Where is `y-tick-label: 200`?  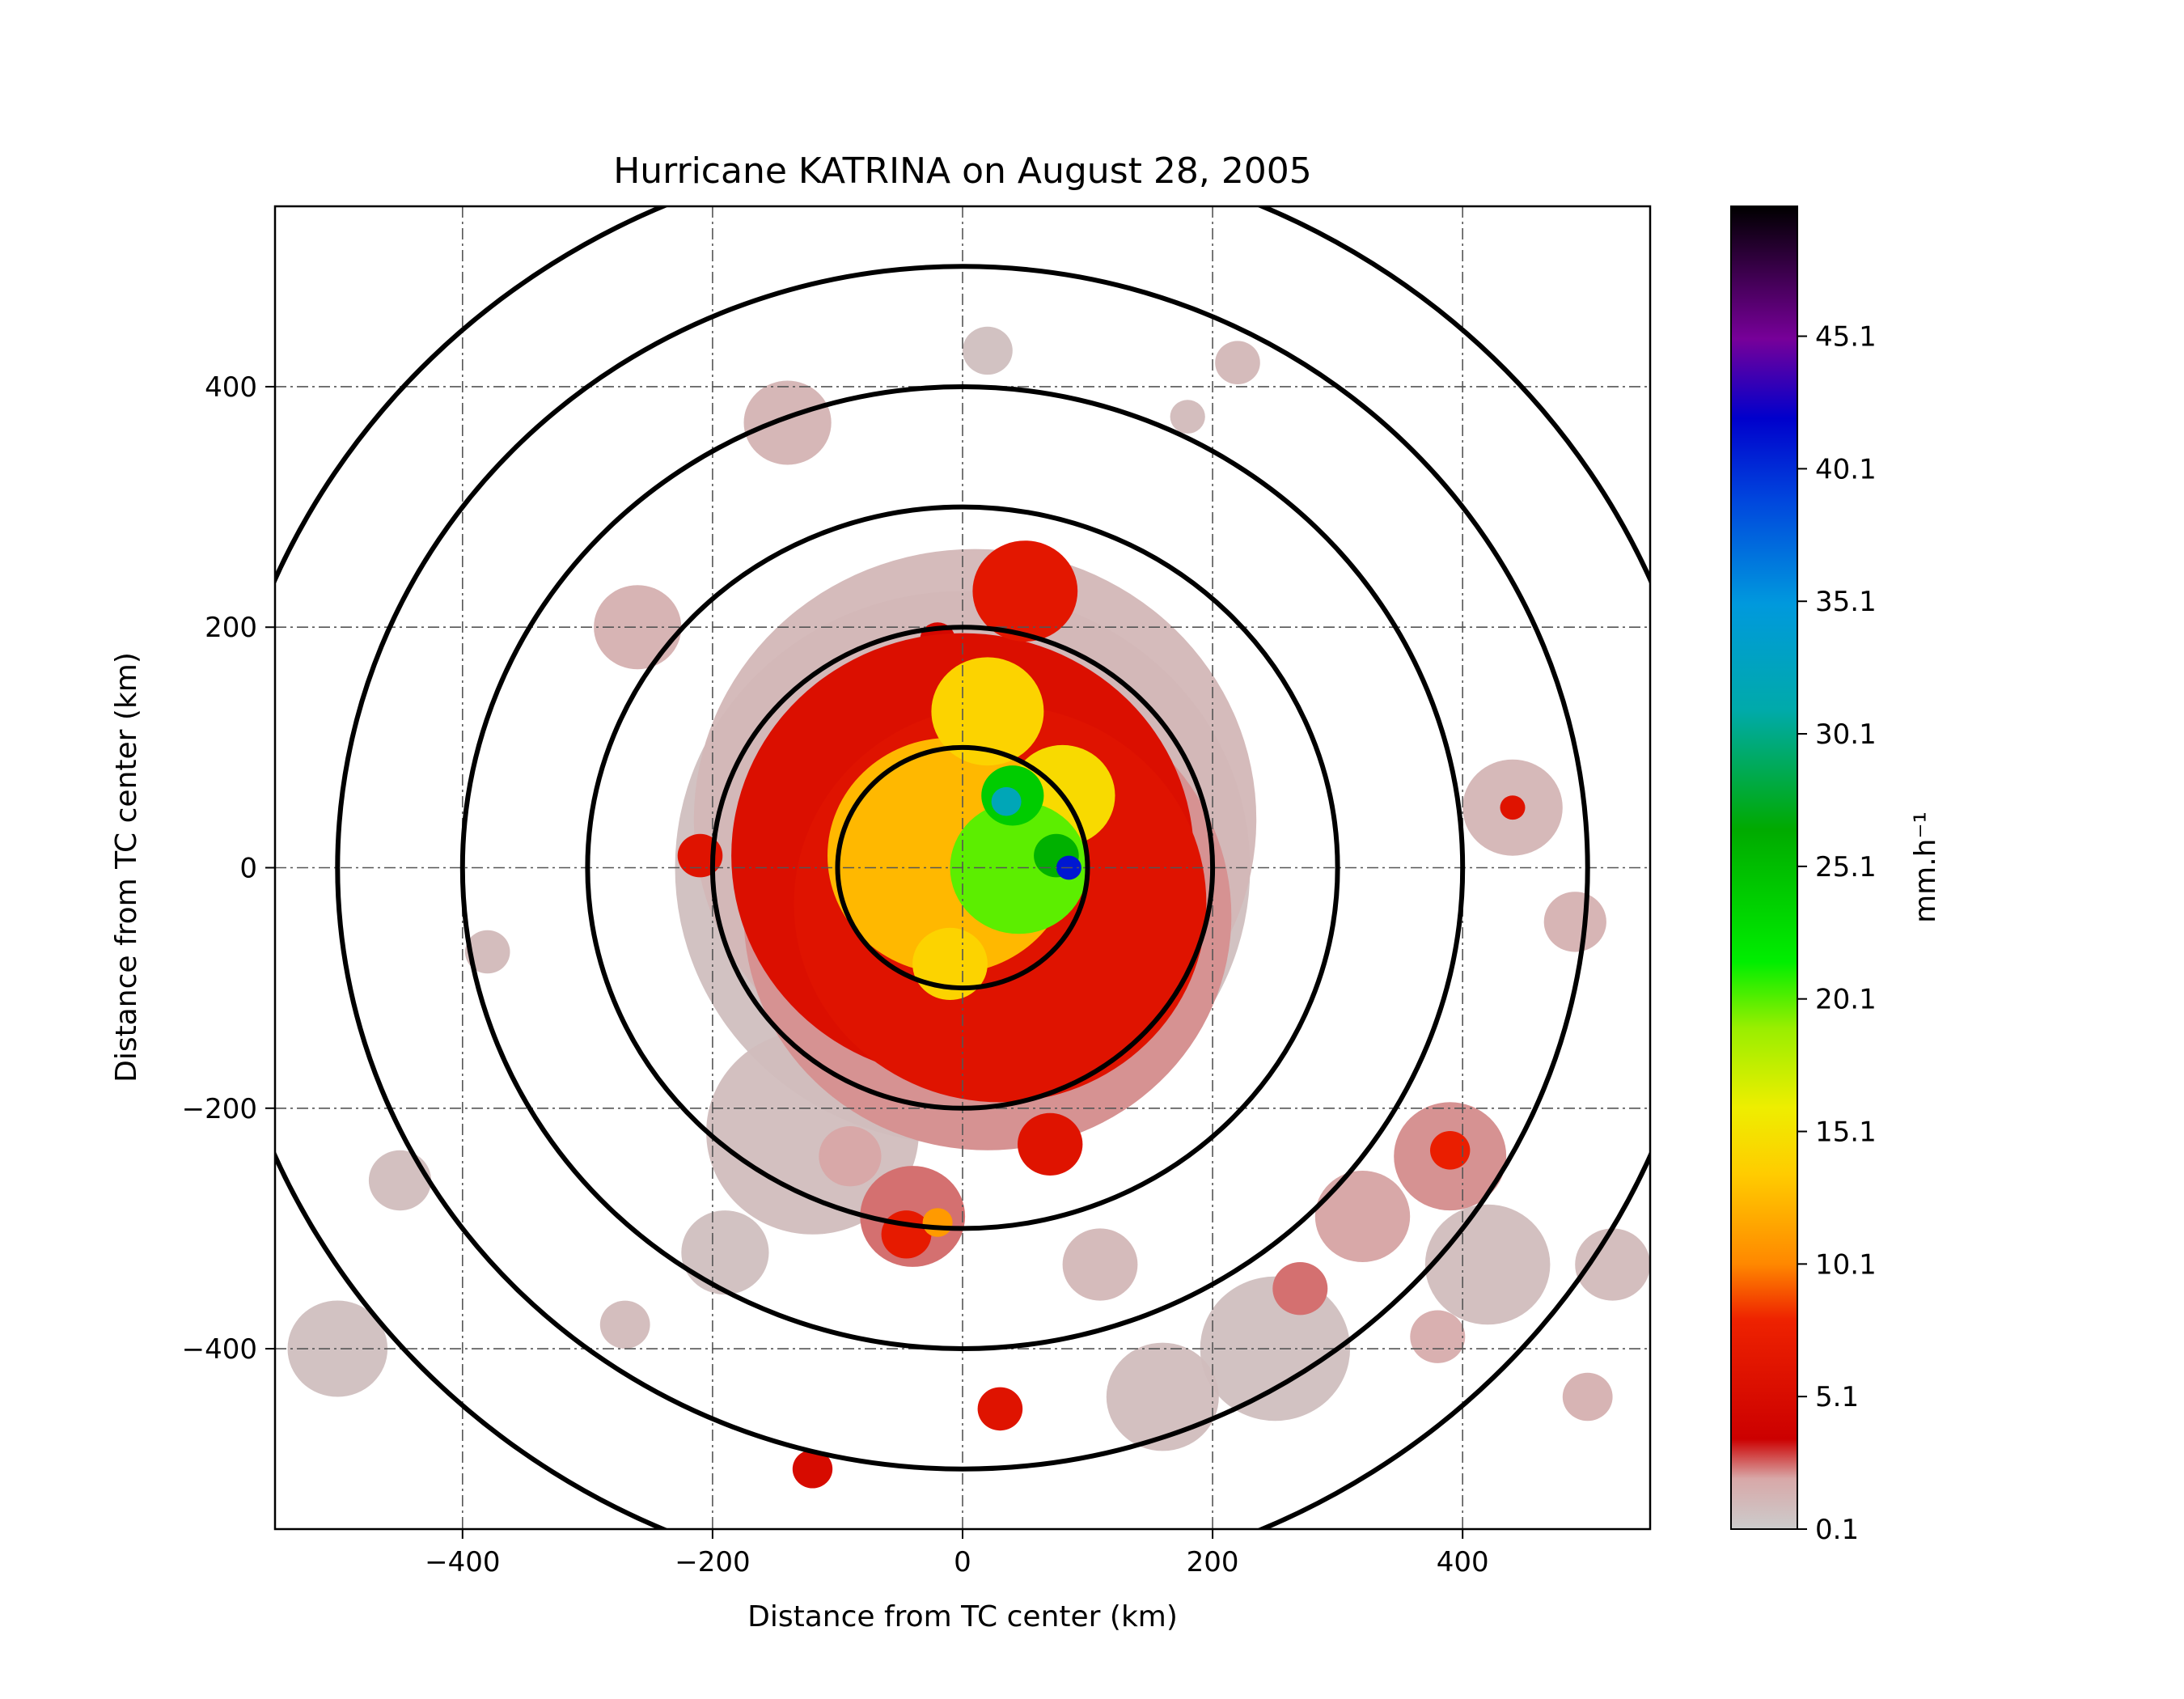 y-tick-label: 200 is located at coordinates (231, 628).